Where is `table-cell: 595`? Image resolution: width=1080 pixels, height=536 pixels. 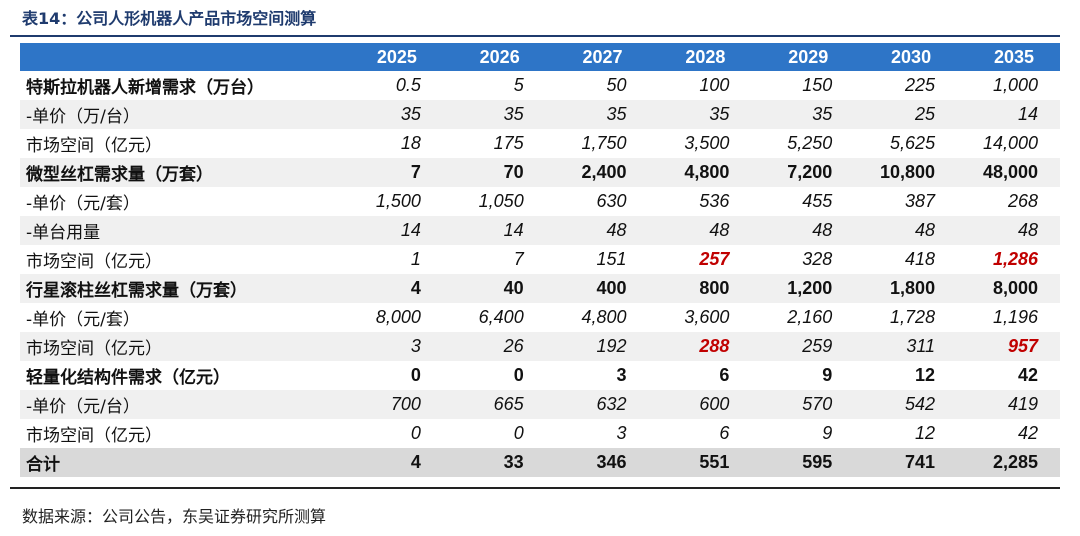
table-cell: 595 is located at coordinates (803, 462).